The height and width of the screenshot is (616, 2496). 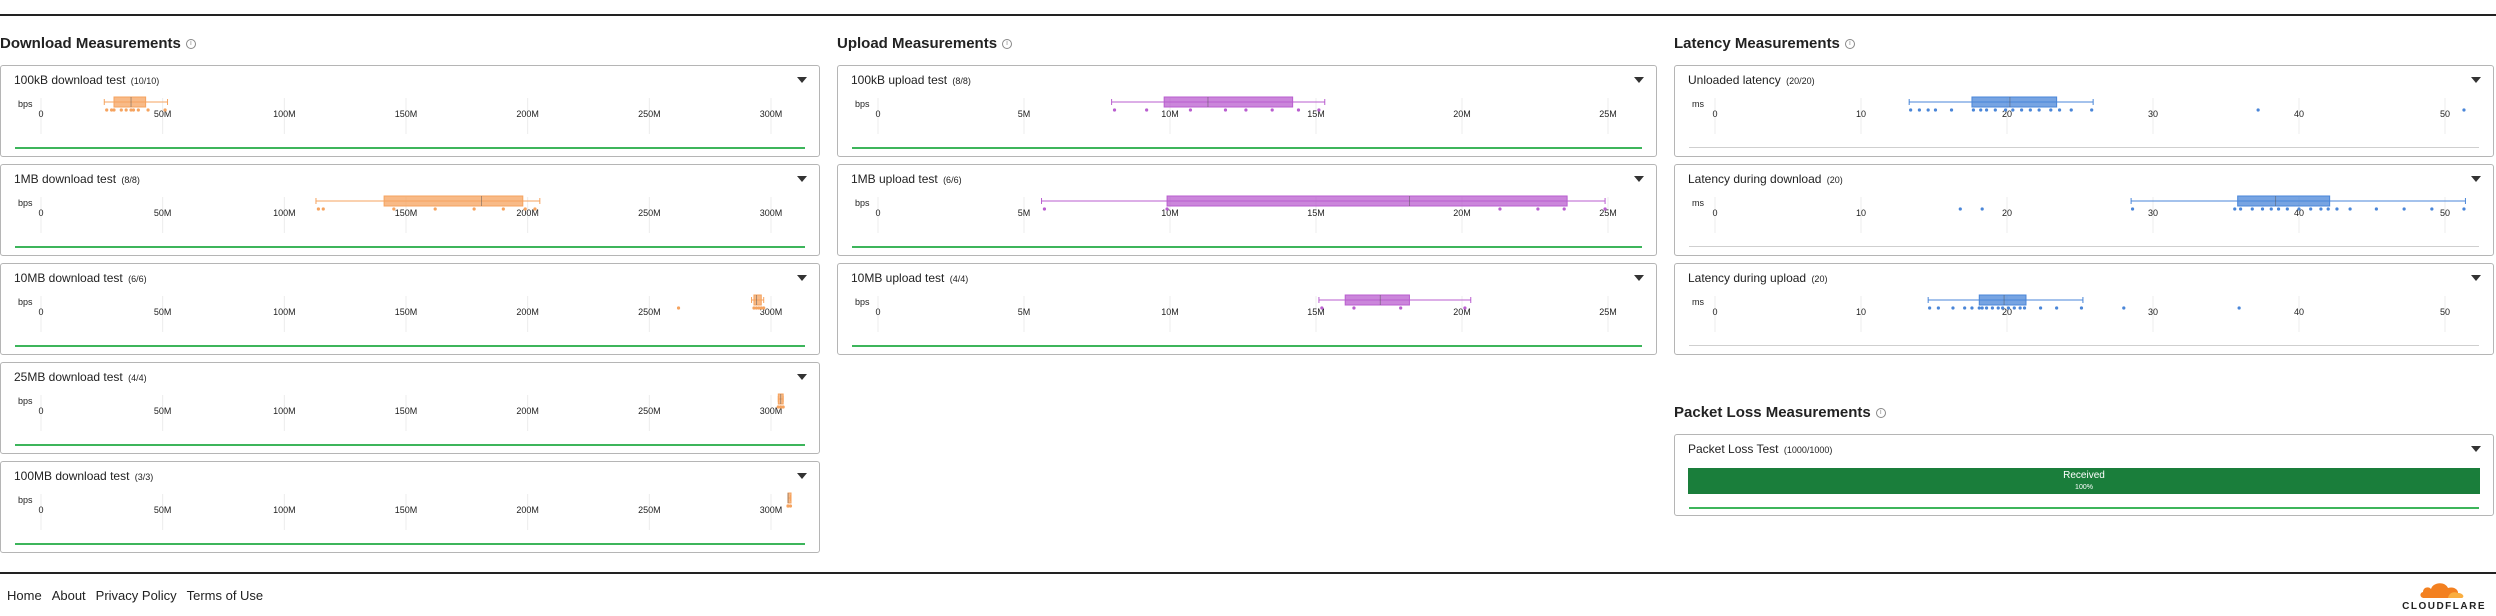 What do you see at coordinates (1861, 213) in the screenshot?
I see `tick-label: 10` at bounding box center [1861, 213].